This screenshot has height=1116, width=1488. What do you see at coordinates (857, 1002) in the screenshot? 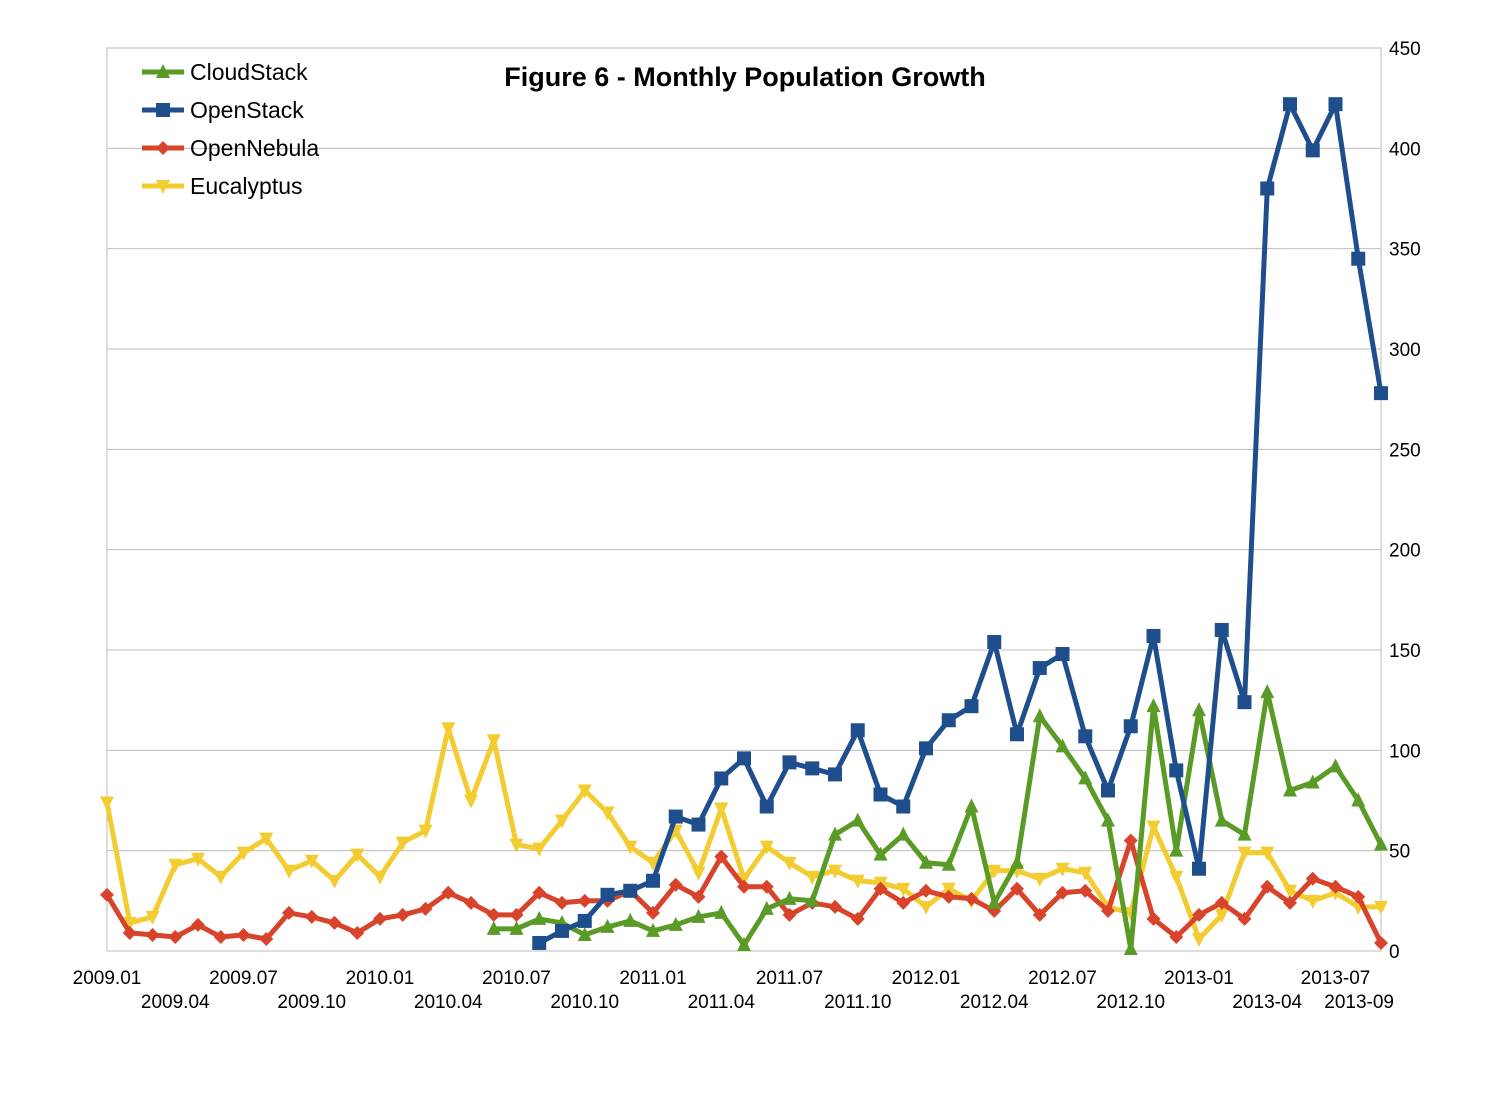
I see `x-tick-label: 2011.10` at bounding box center [857, 1002].